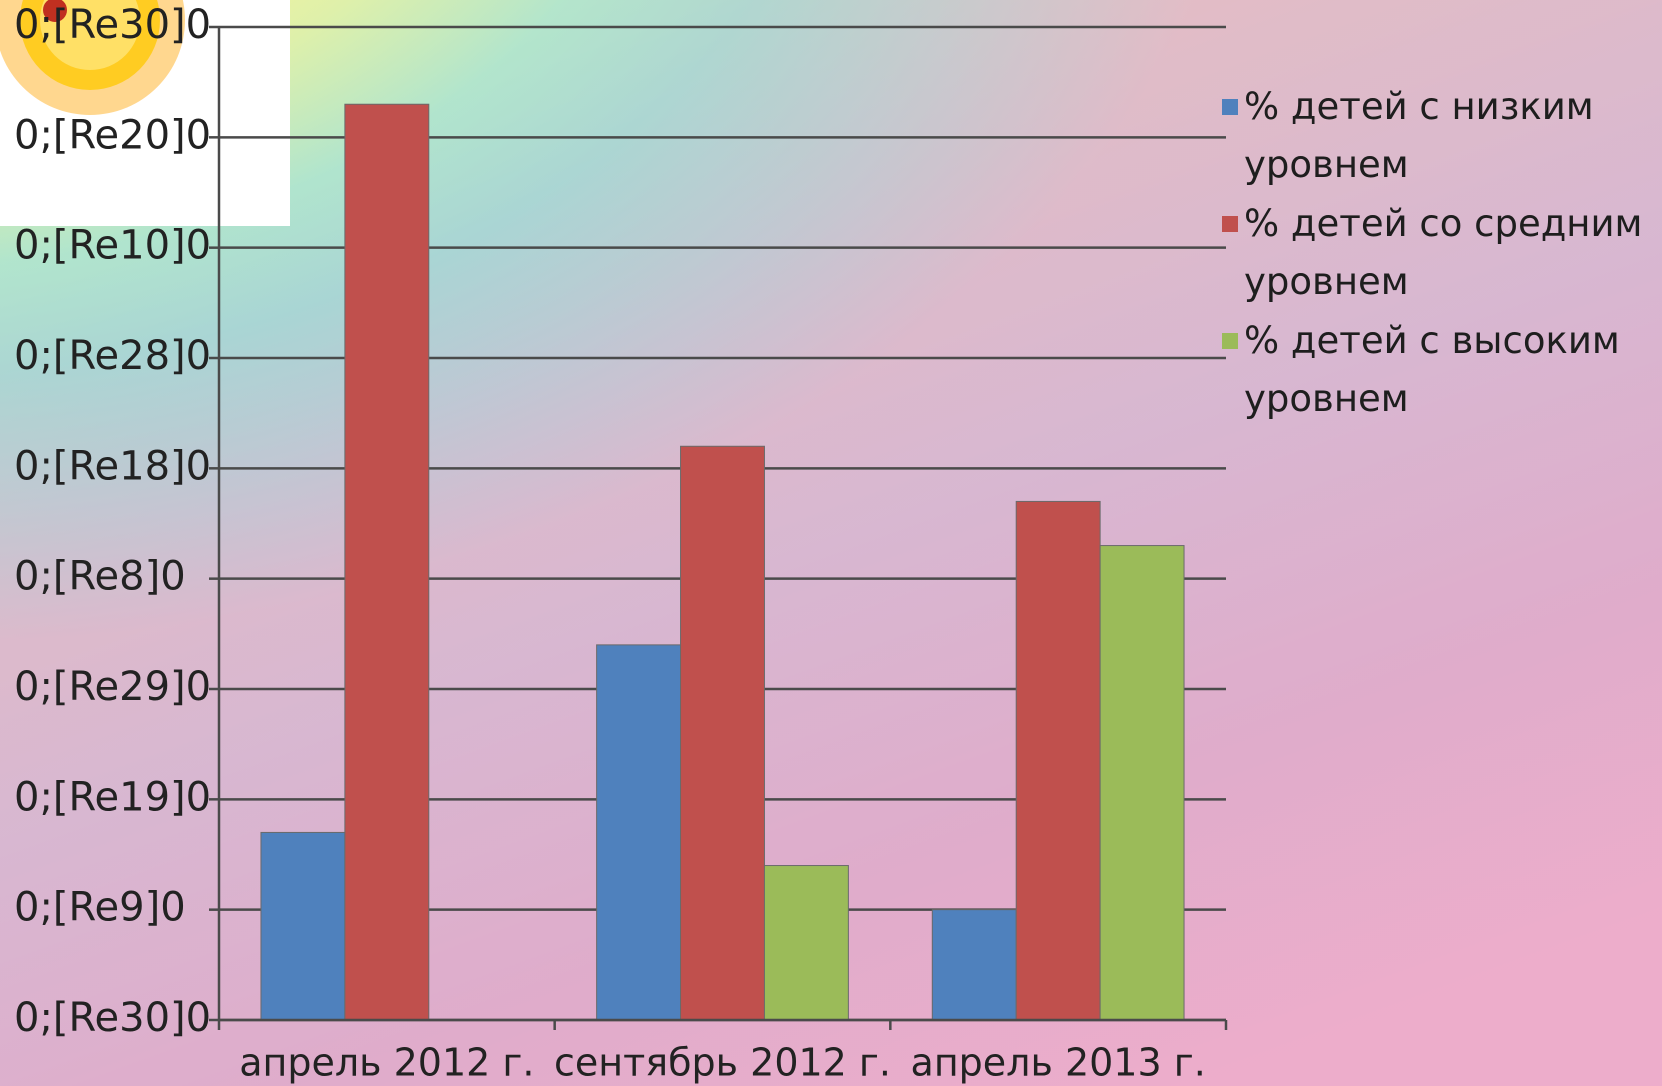  I want to click on legend-item: % детей со средним уровнем, so click(1437, 253).